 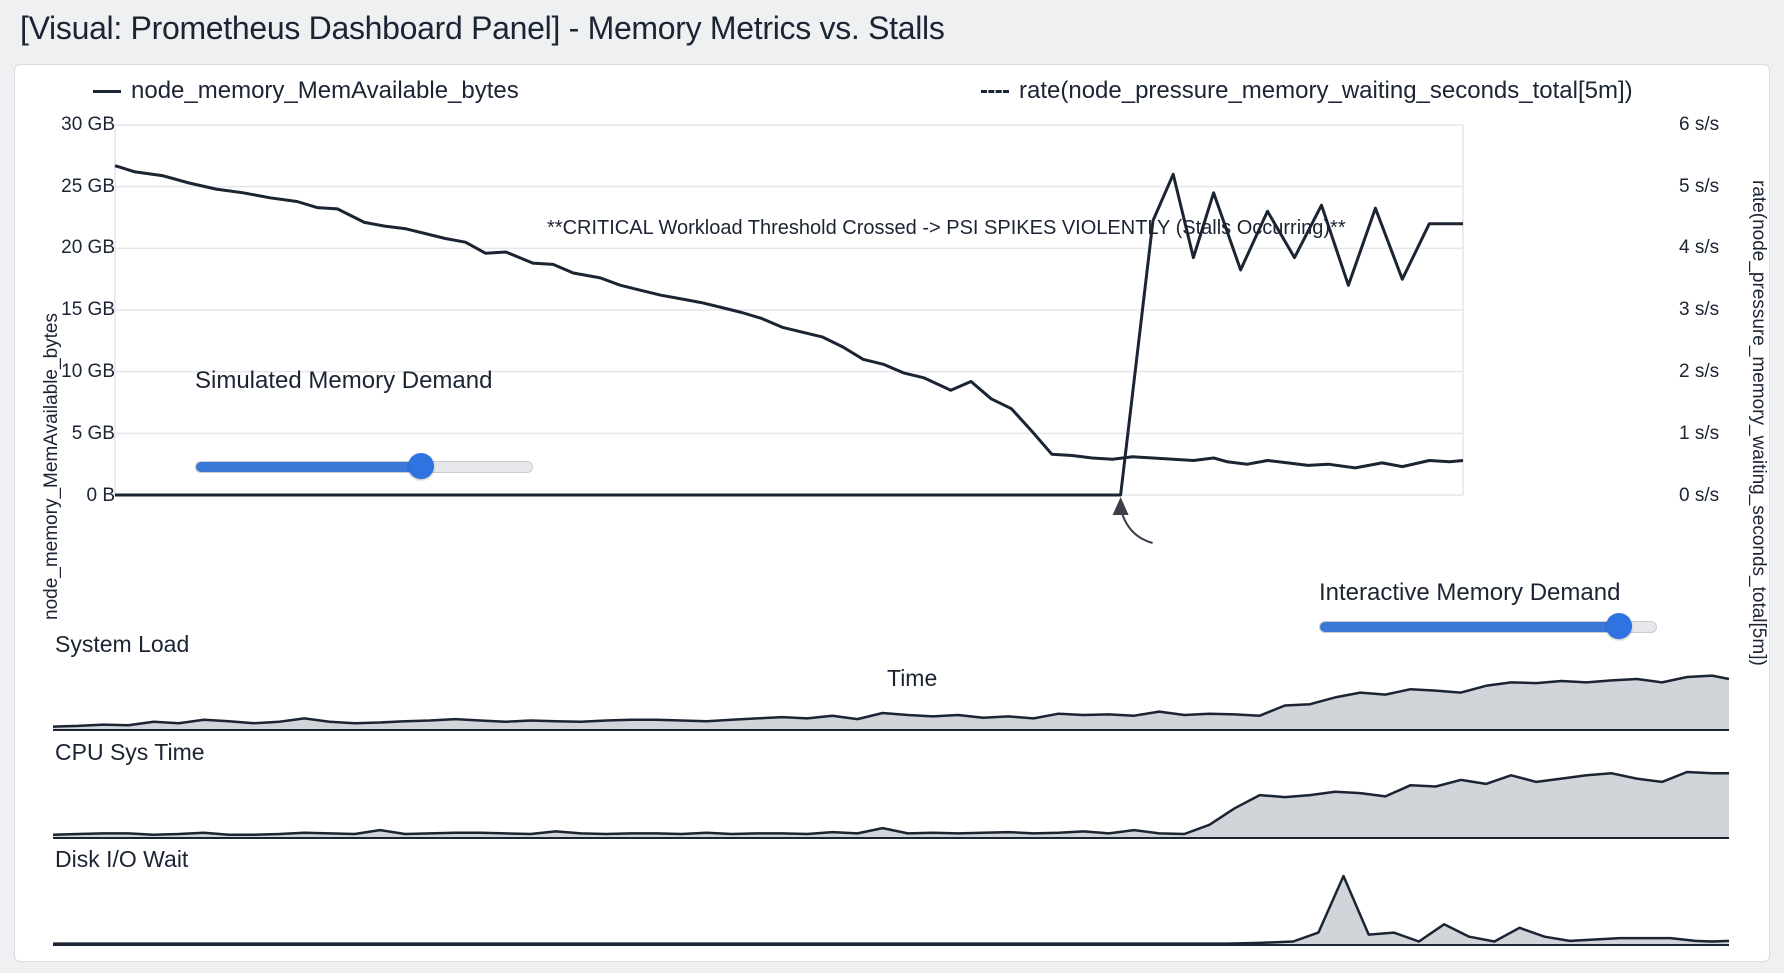 What do you see at coordinates (1137, 529) in the screenshot?
I see `threshold-arrow-stem` at bounding box center [1137, 529].